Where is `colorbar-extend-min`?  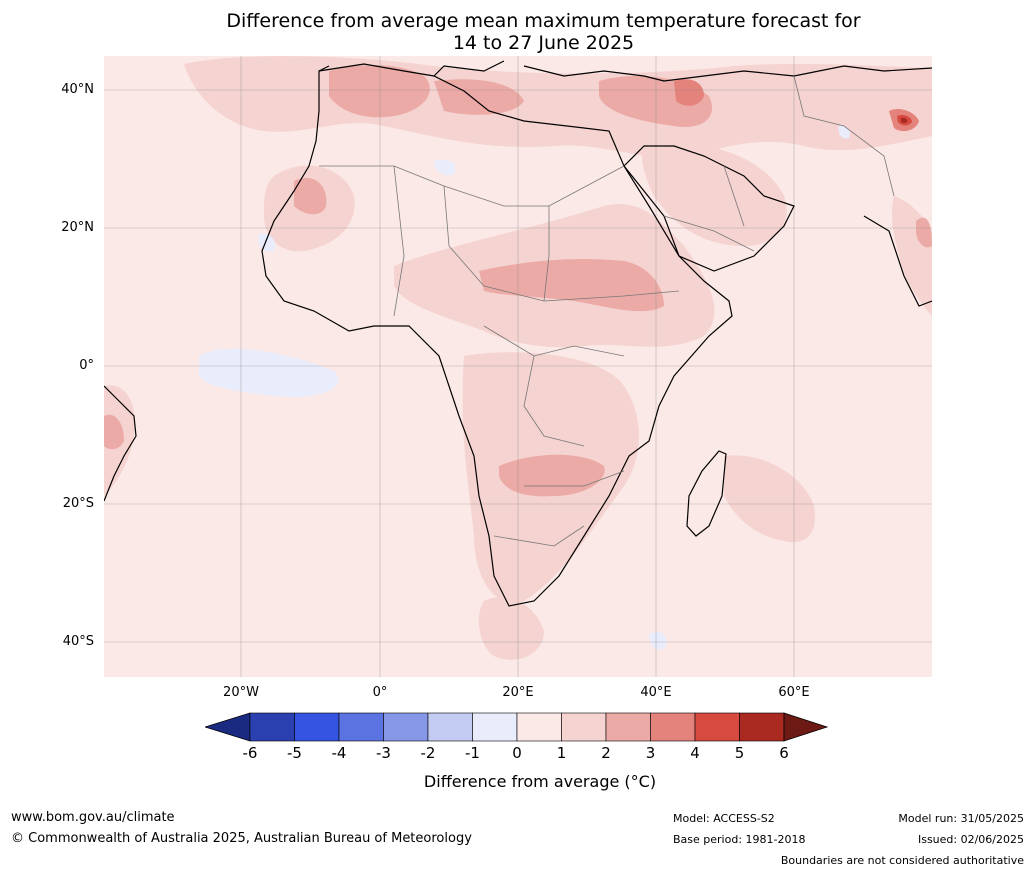
colorbar-extend-min is located at coordinates (228, 727).